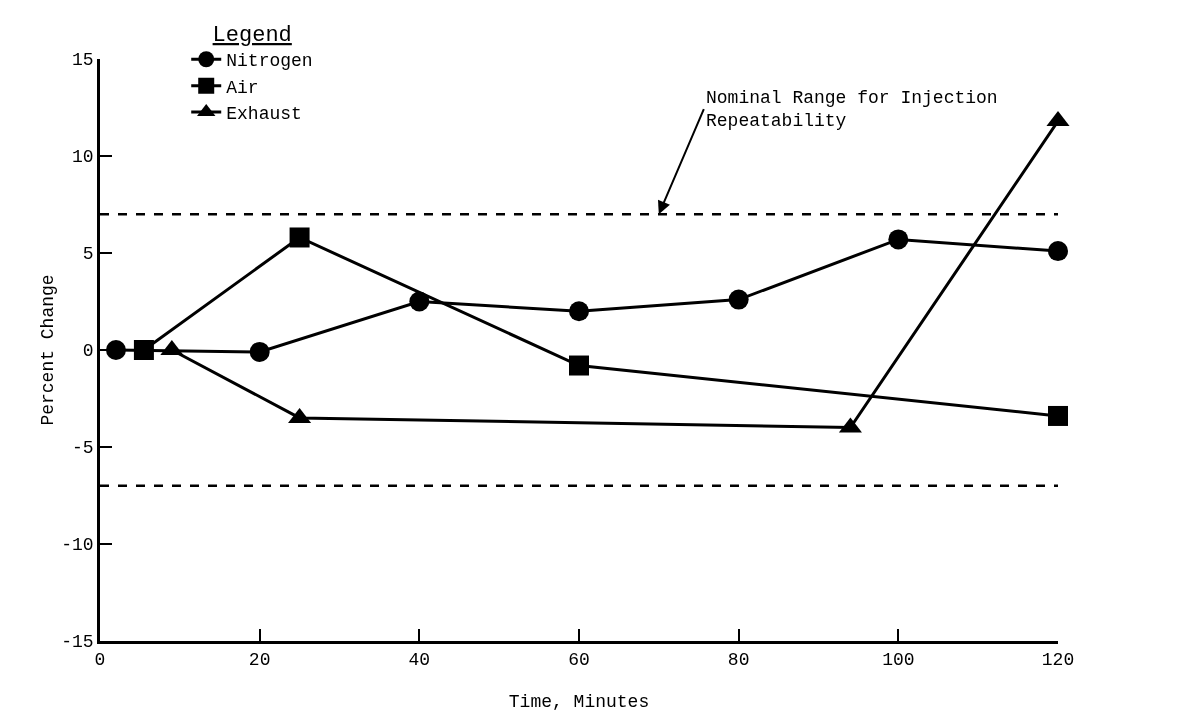 This screenshot has height=721, width=1183. I want to click on y-tick-label: 15, so click(83, 60).